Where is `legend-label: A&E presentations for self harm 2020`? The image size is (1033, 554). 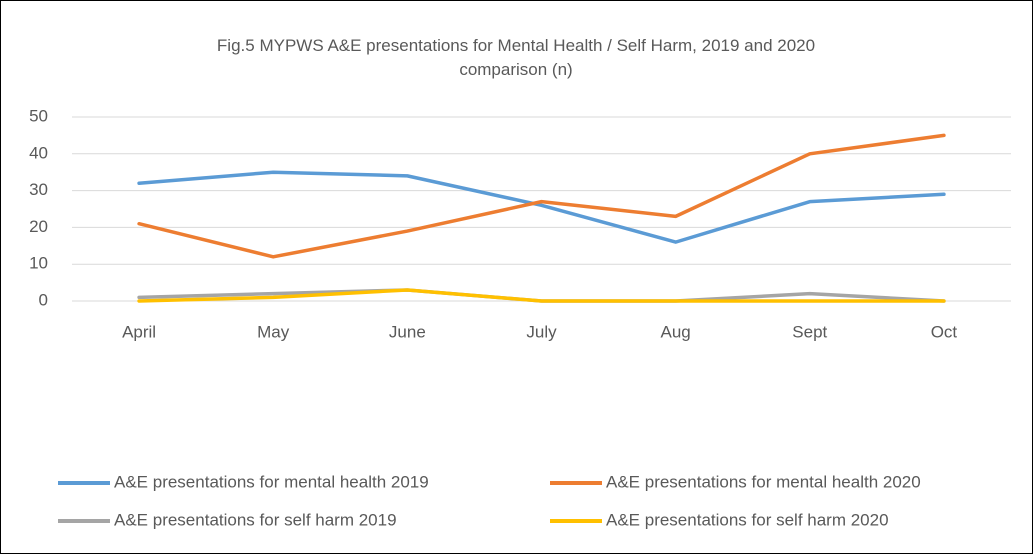
legend-label: A&E presentations for self harm 2020 is located at coordinates (747, 519).